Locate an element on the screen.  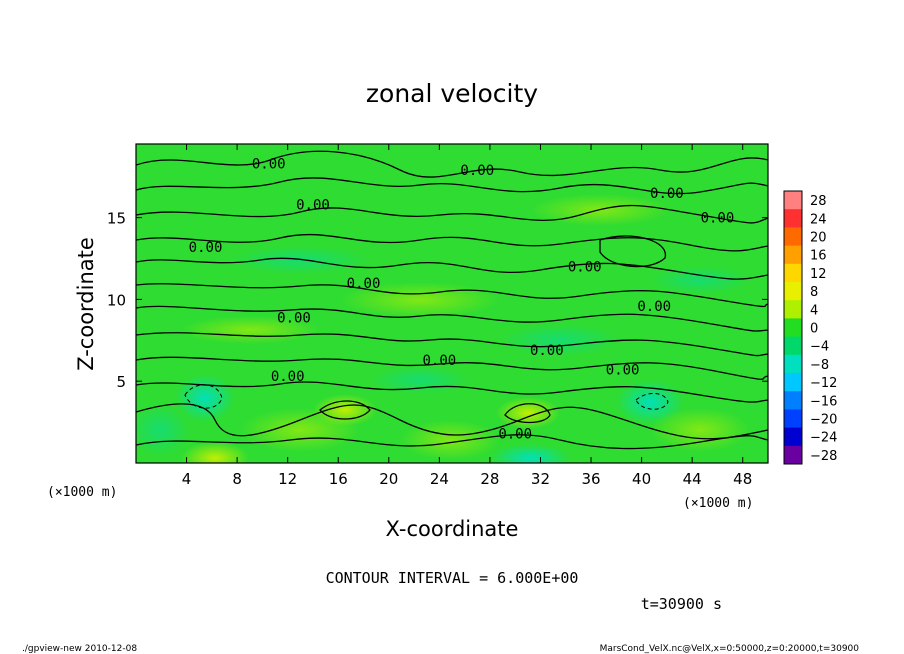
x-tick-label-2: 12 is located at coordinates (287, 479).